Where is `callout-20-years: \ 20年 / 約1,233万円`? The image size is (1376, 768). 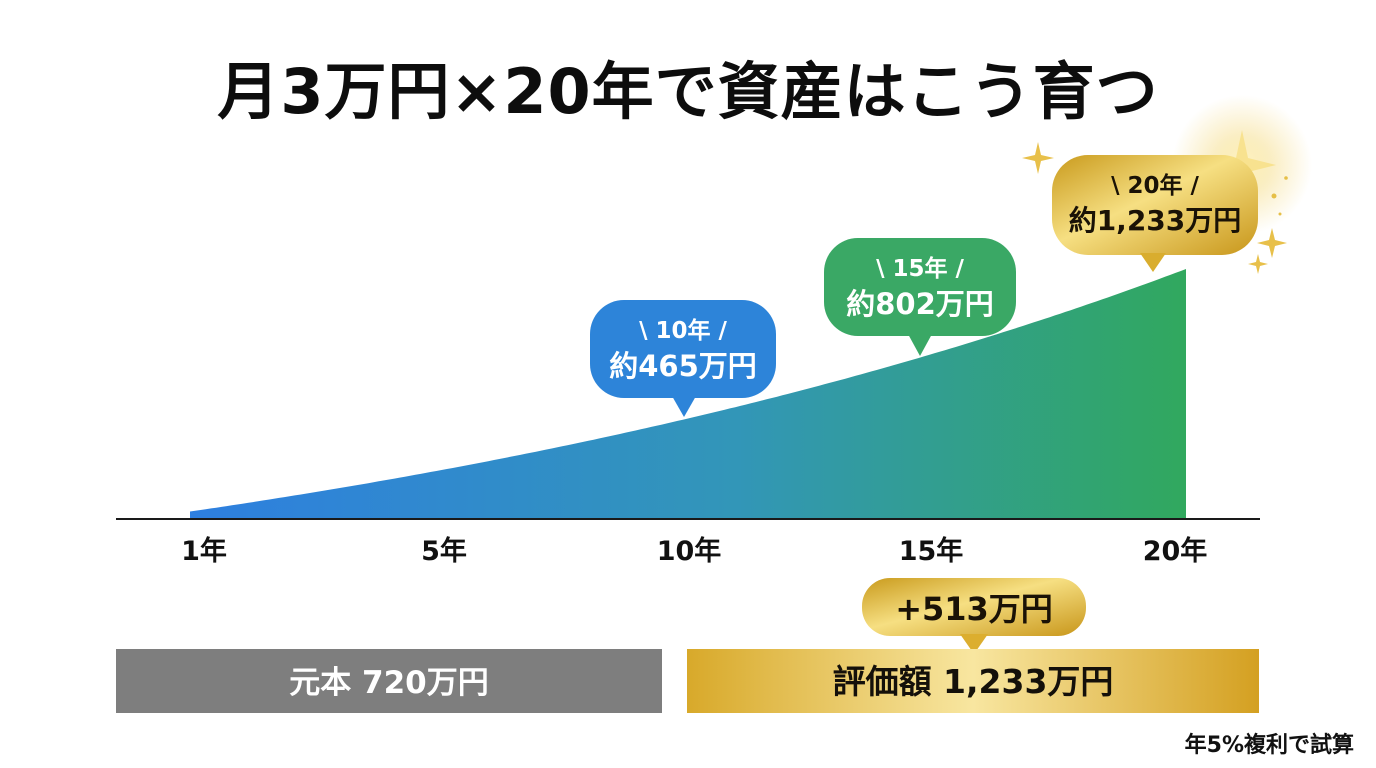 callout-20-years: \ 20年 / 約1,233万円 is located at coordinates (1155, 213).